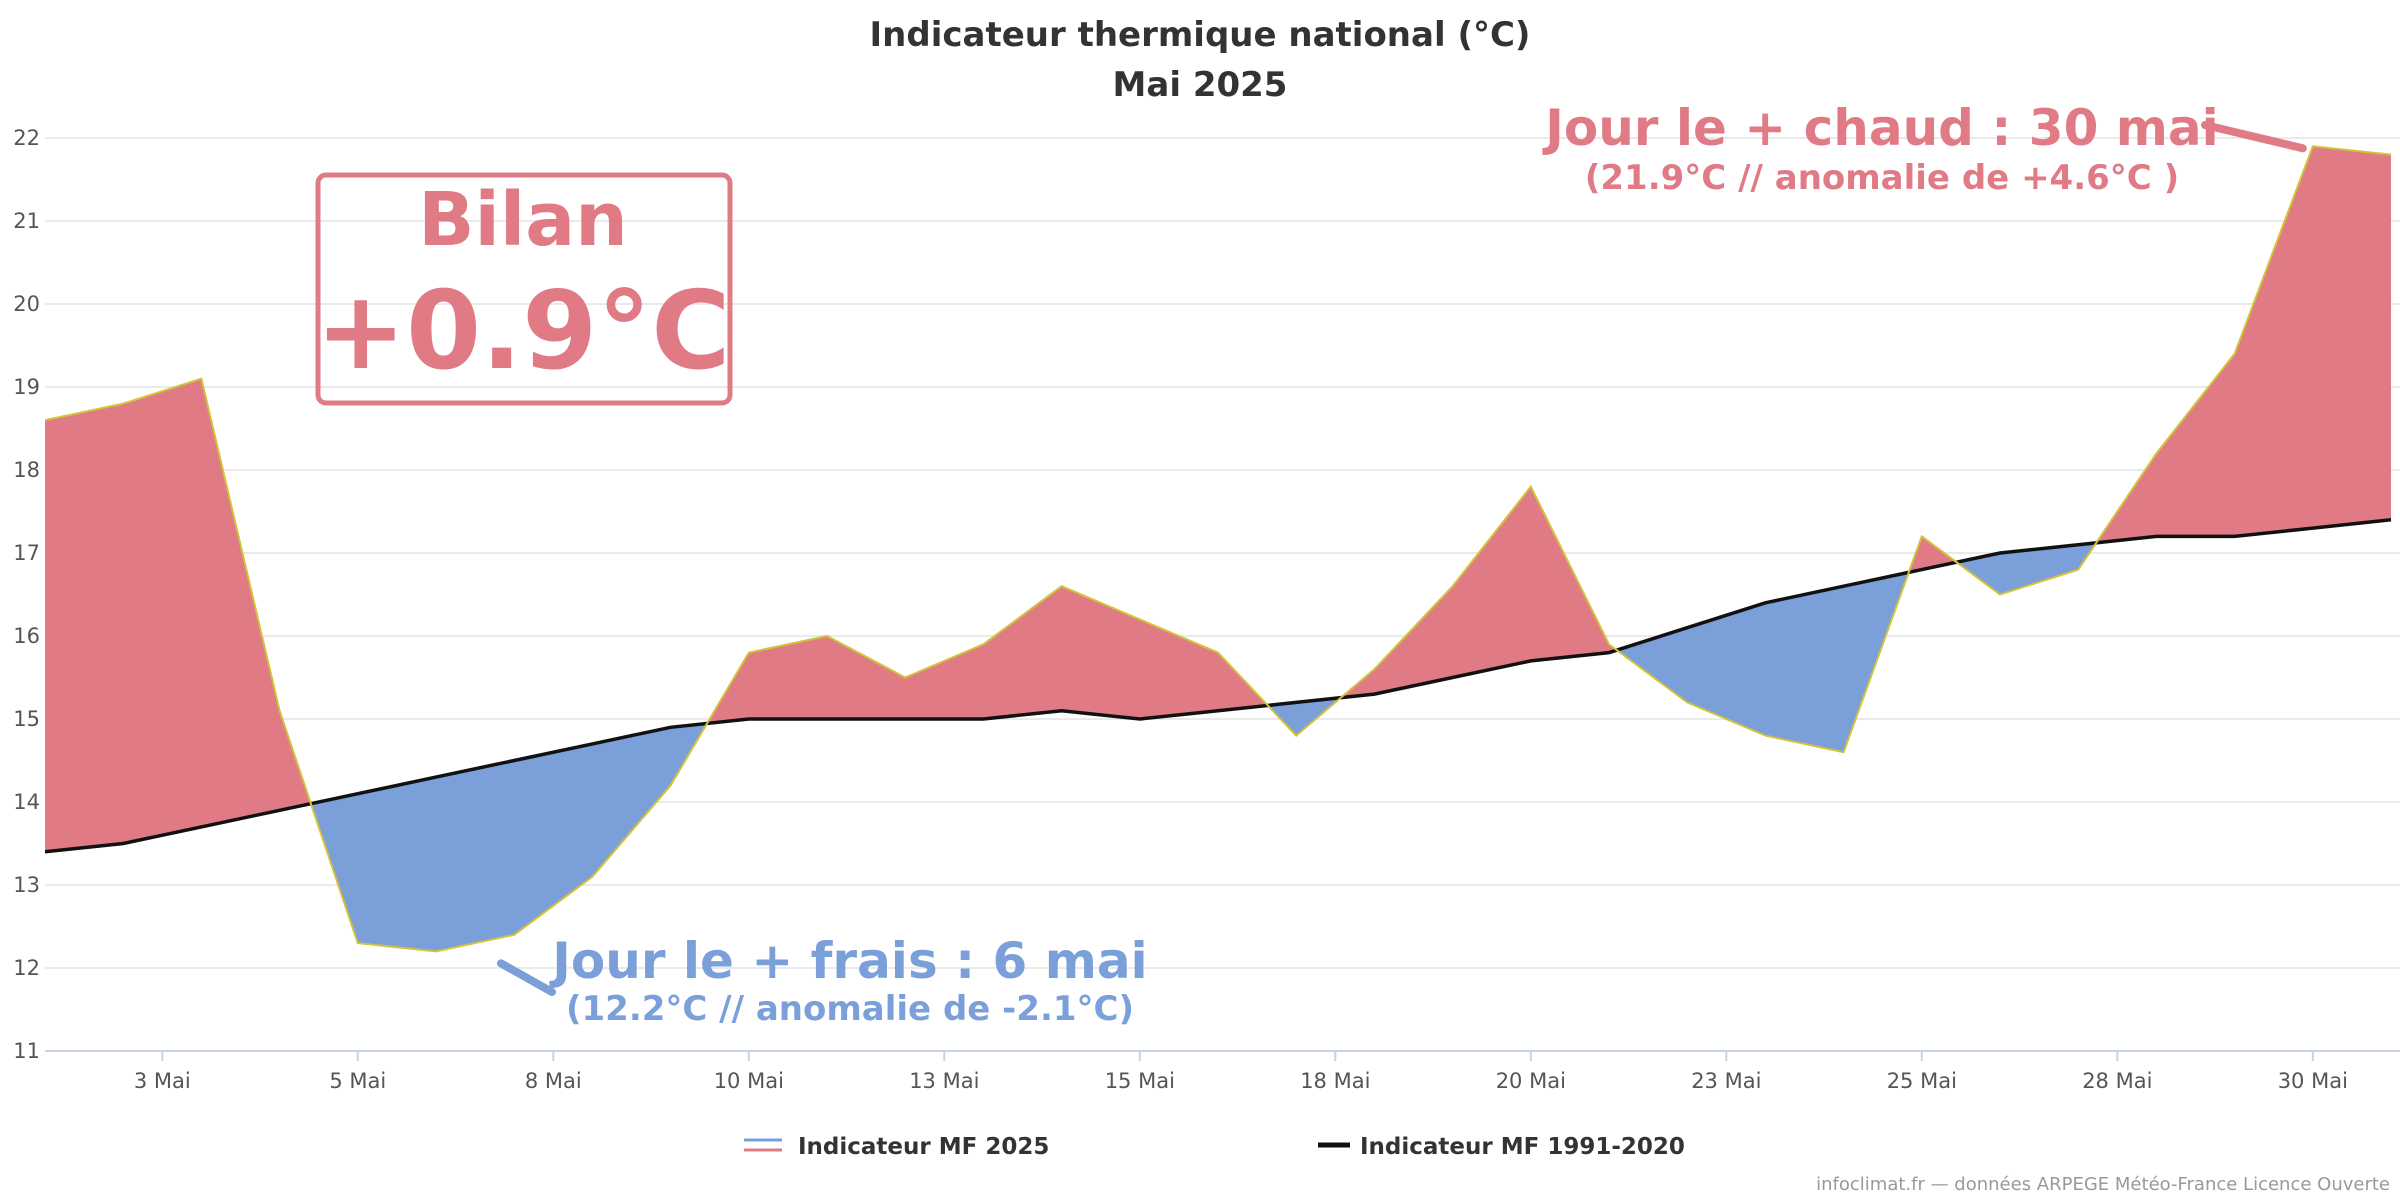 This screenshot has width=2400, height=1200. I want to click on x-tick-label: 28 Mai, so click(2117, 1081).